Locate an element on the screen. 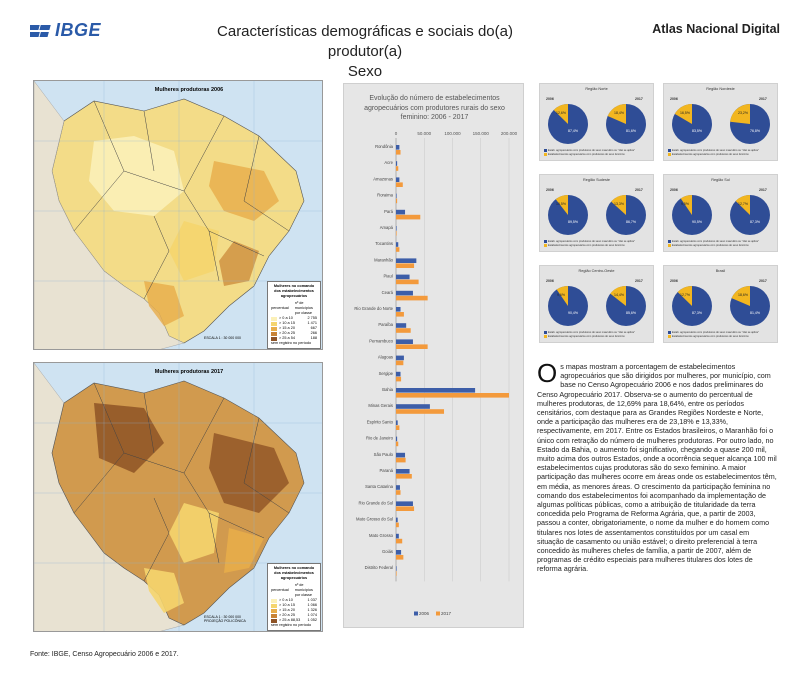 The width and height of the screenshot is (800, 691). legend-row: > 10 a 15 1 471 is located at coordinates (294, 323).